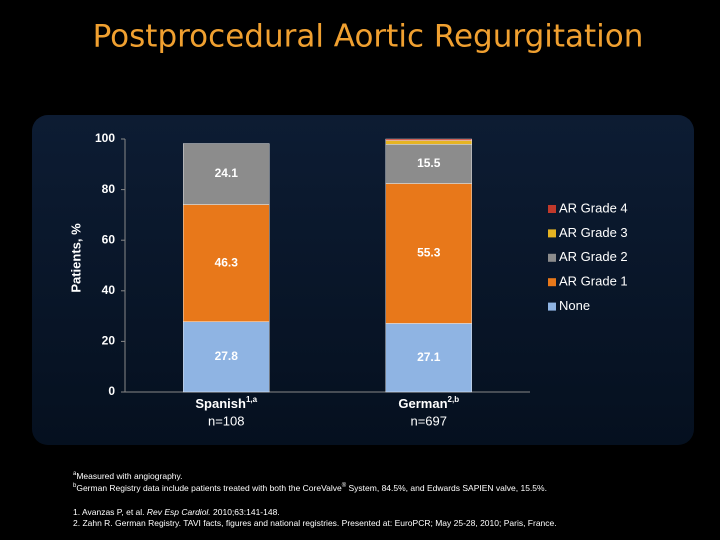 The image size is (720, 540). What do you see at coordinates (111, 391) in the screenshot?
I see `y-tick-label: 0` at bounding box center [111, 391].